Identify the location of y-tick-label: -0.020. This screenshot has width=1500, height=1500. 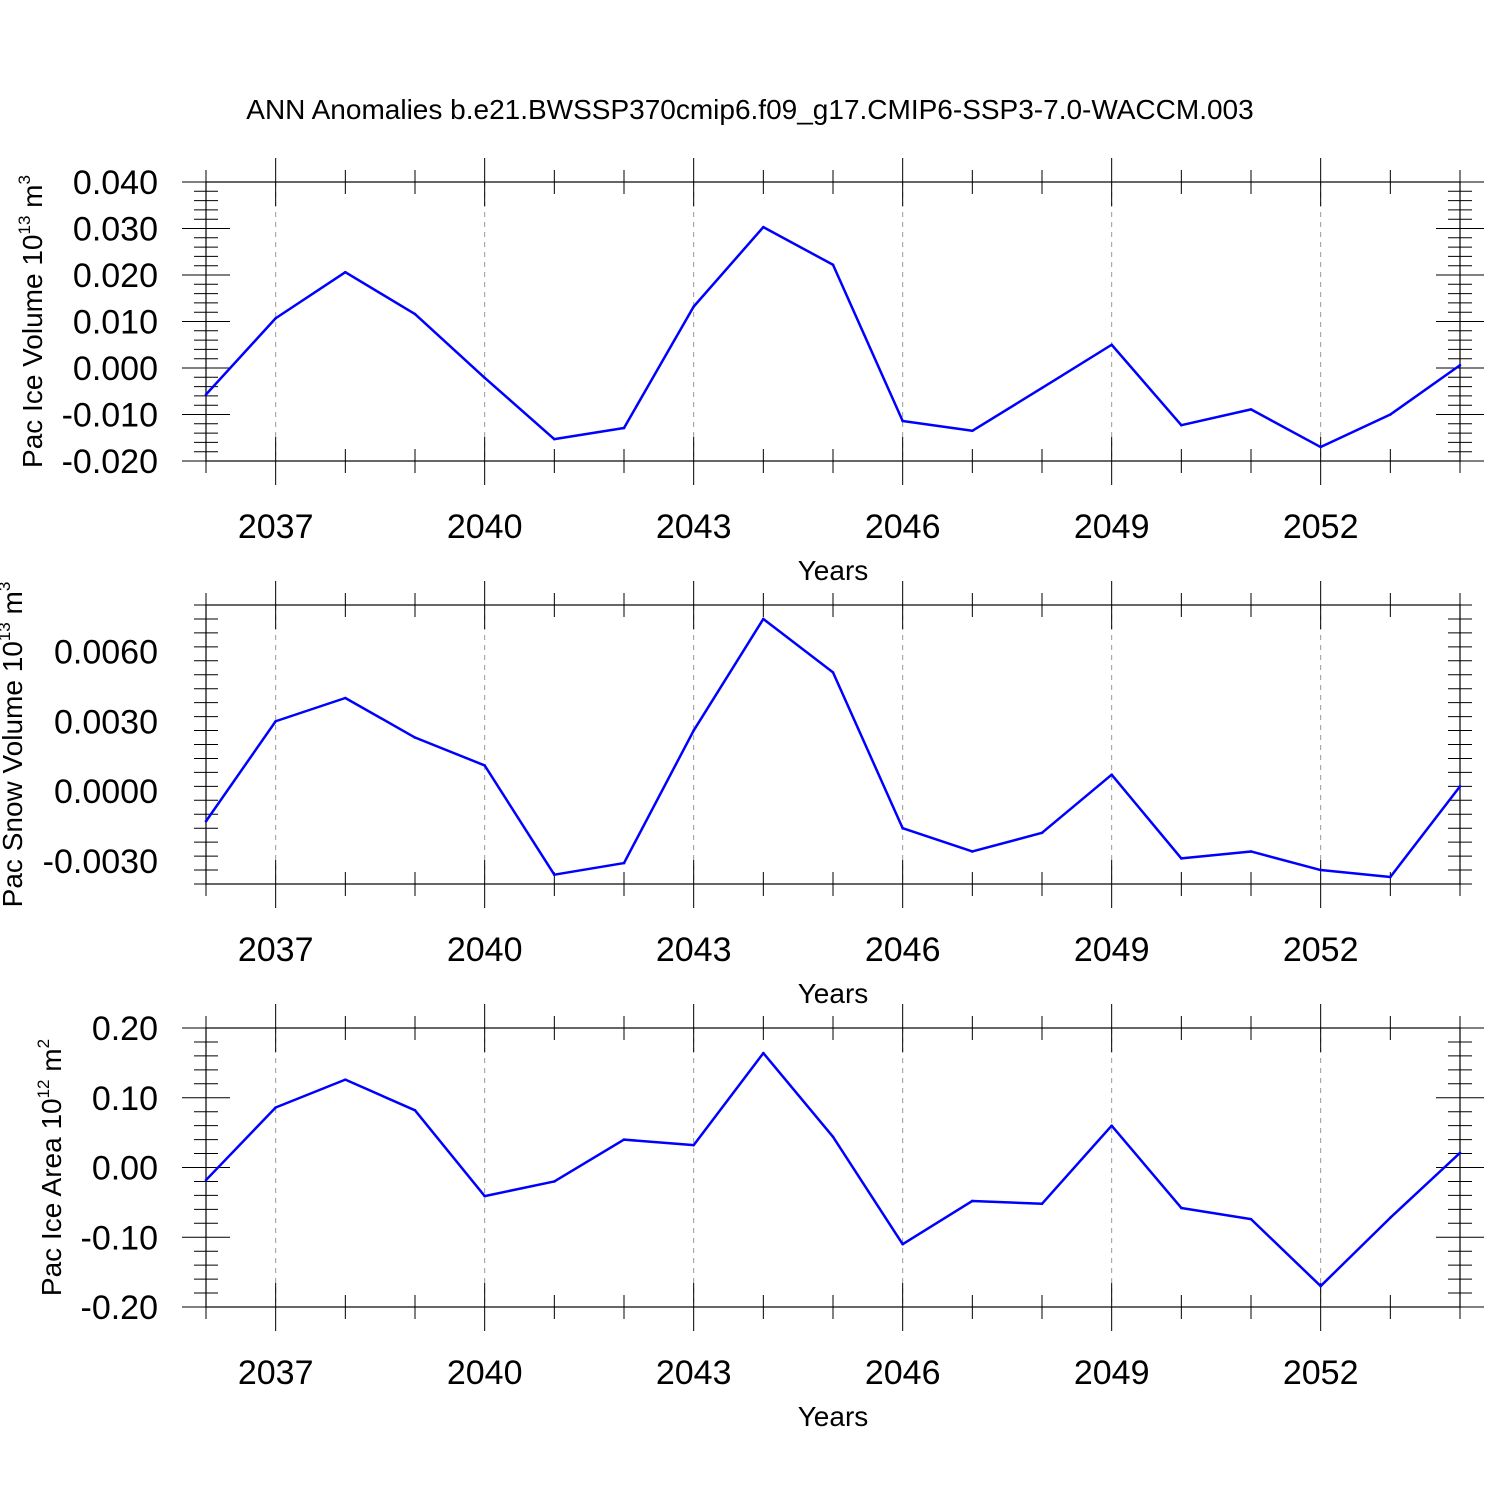
(110, 462).